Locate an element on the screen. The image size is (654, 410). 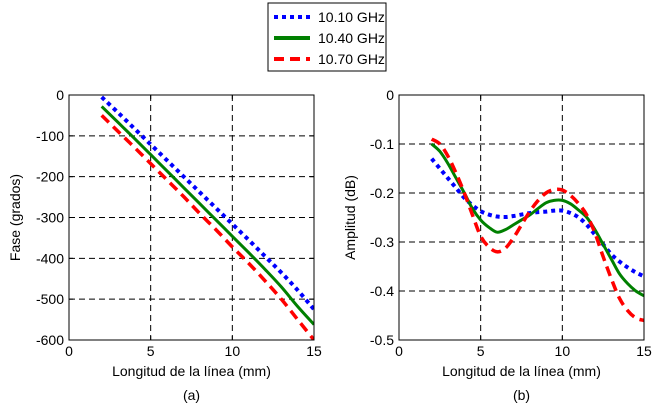
chart-b-ytick-label: 0 is located at coordinates (390, 95).